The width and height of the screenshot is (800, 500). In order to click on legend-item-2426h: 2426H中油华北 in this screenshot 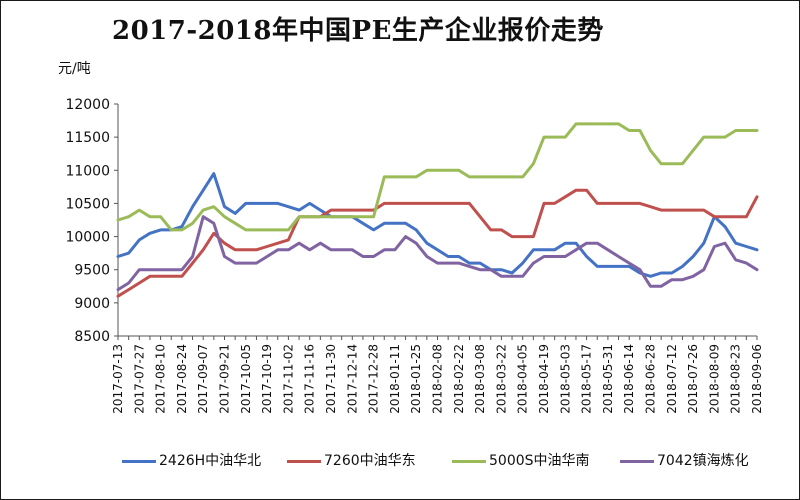, I will do `click(191, 460)`.